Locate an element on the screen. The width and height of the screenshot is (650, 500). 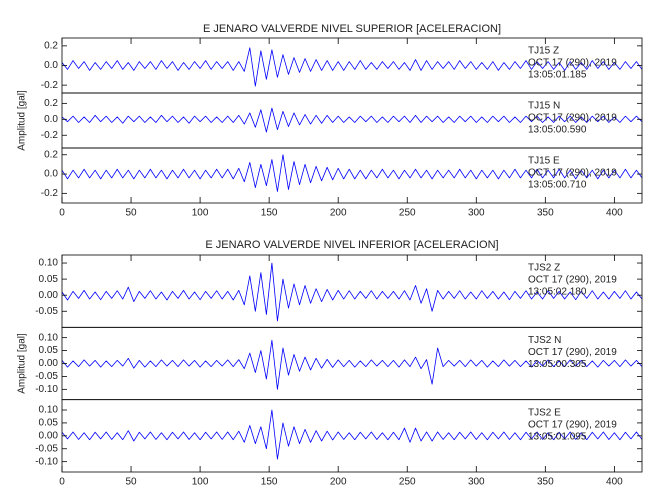
trace-time: 13:05:00.710 is located at coordinates (557, 185).